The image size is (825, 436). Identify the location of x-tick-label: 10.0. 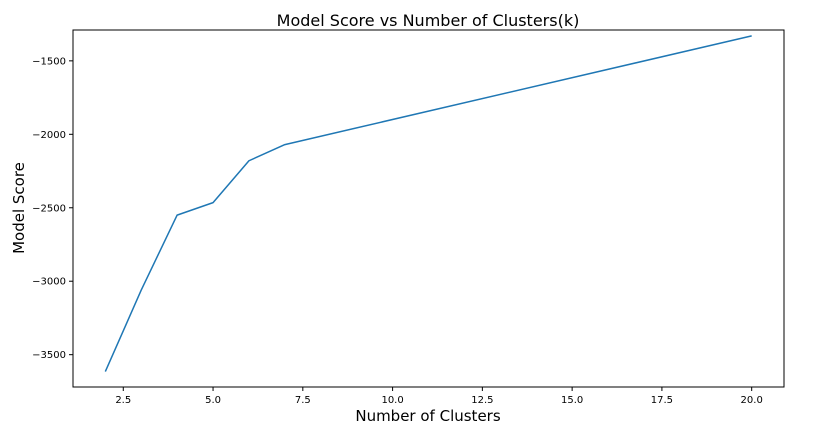
(392, 400).